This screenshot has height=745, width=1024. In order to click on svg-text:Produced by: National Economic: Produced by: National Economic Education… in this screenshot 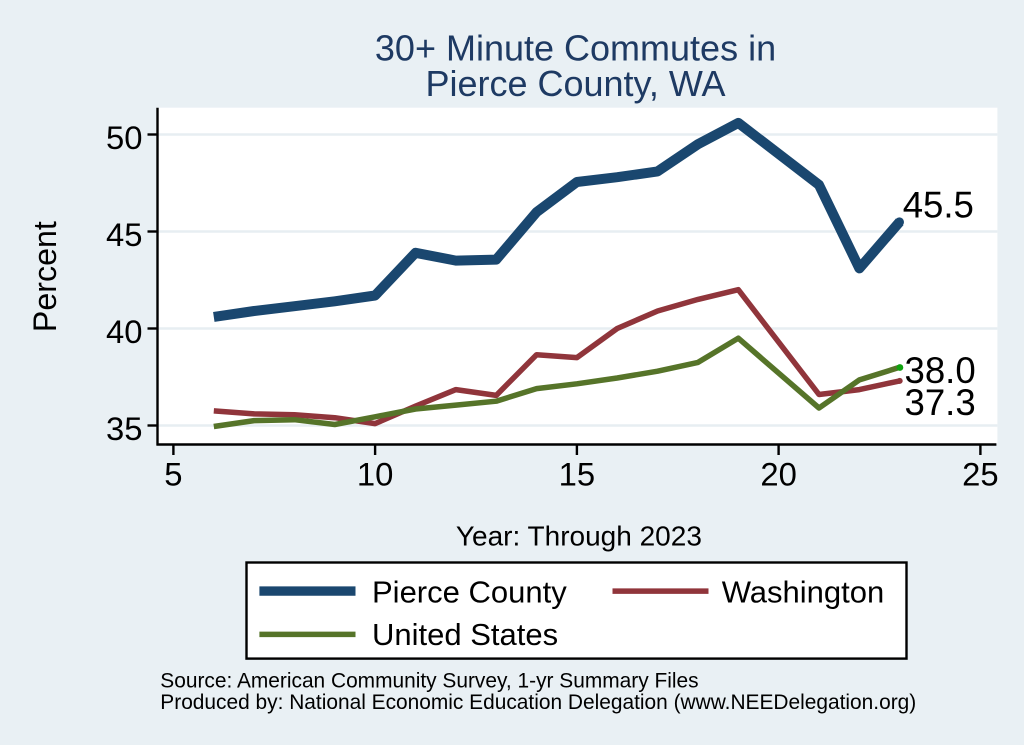, I will do `click(538, 702)`.